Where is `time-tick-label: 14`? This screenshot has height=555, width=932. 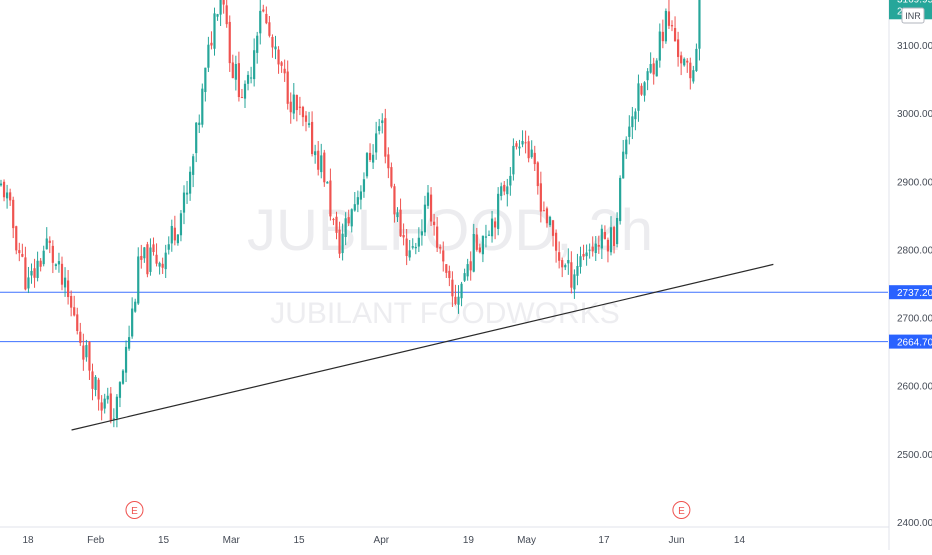
time-tick-label: 14 is located at coordinates (740, 540).